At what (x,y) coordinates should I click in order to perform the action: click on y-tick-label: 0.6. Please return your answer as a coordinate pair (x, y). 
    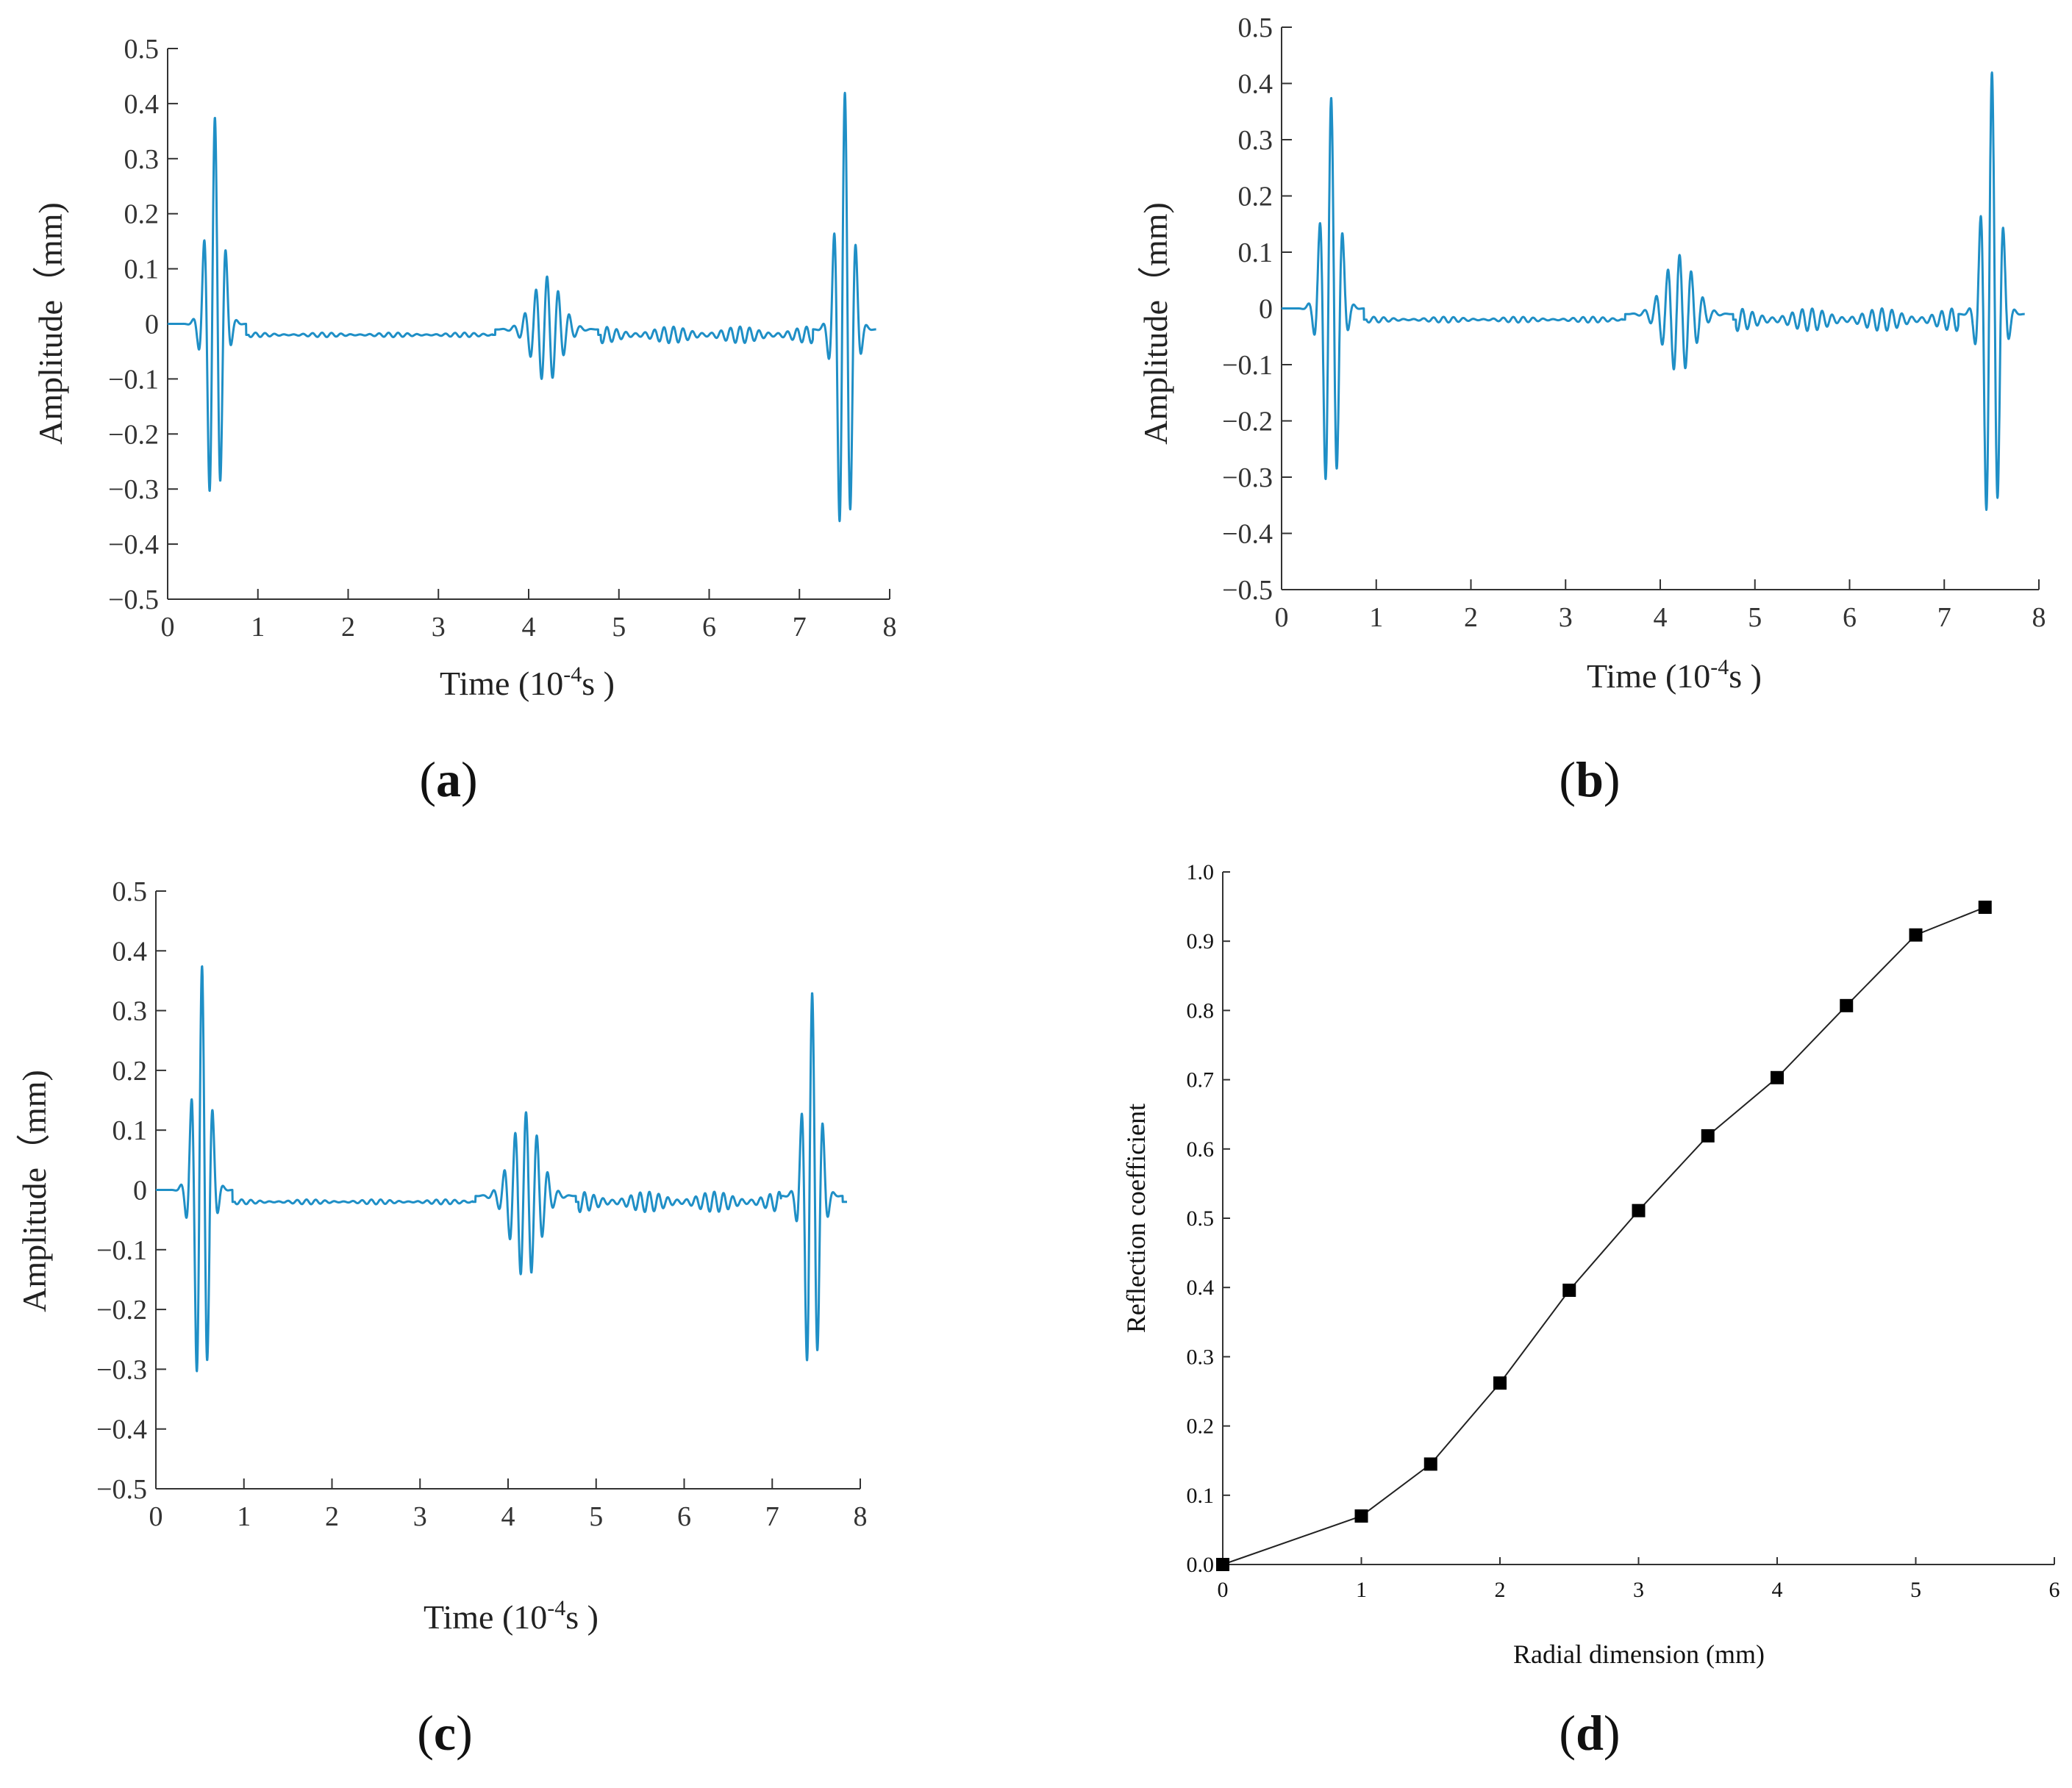
    Looking at the image, I should click on (1201, 1150).